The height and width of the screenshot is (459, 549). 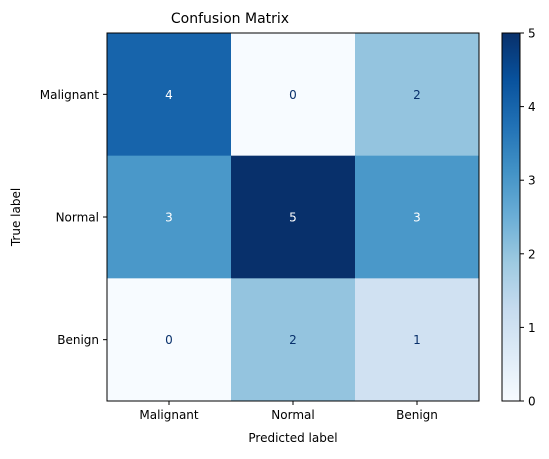 I want to click on cell-value-label: 4, so click(x=169, y=95).